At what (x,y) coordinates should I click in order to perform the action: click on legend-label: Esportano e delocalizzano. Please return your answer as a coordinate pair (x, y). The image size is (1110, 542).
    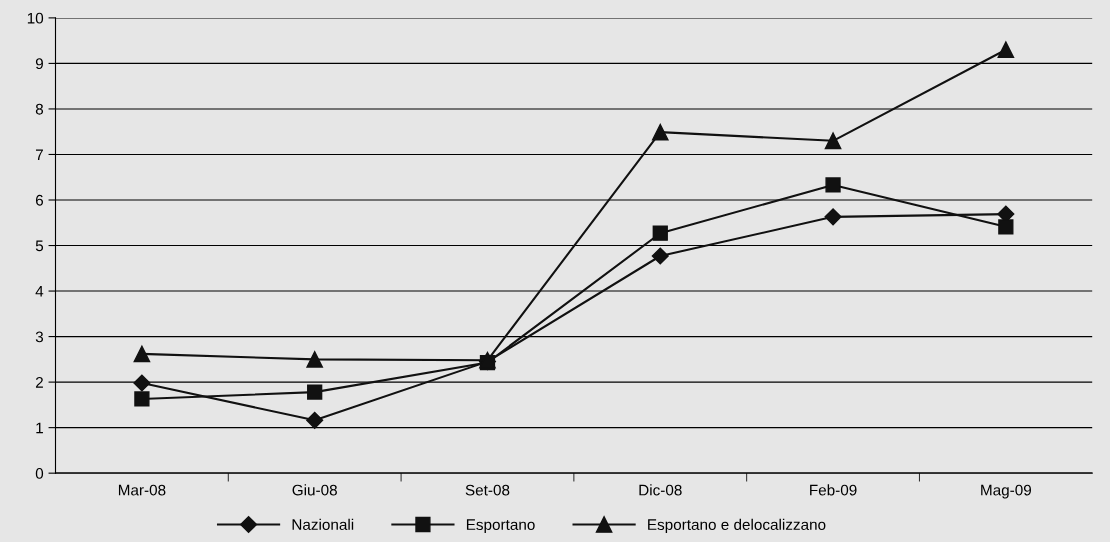
    Looking at the image, I should click on (737, 526).